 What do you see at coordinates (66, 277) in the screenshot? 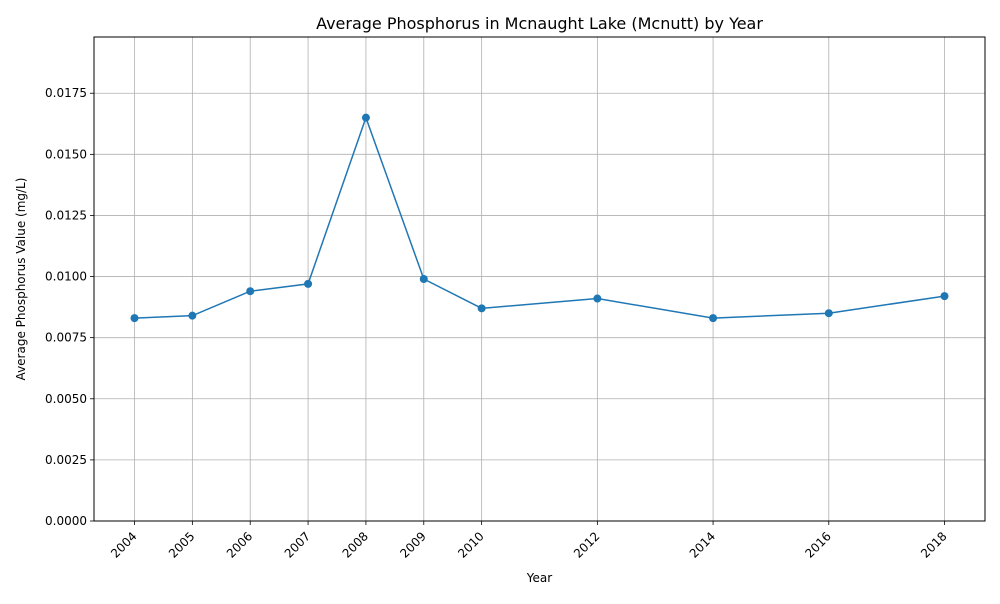
I see `y-tick-label: 0.0100` at bounding box center [66, 277].